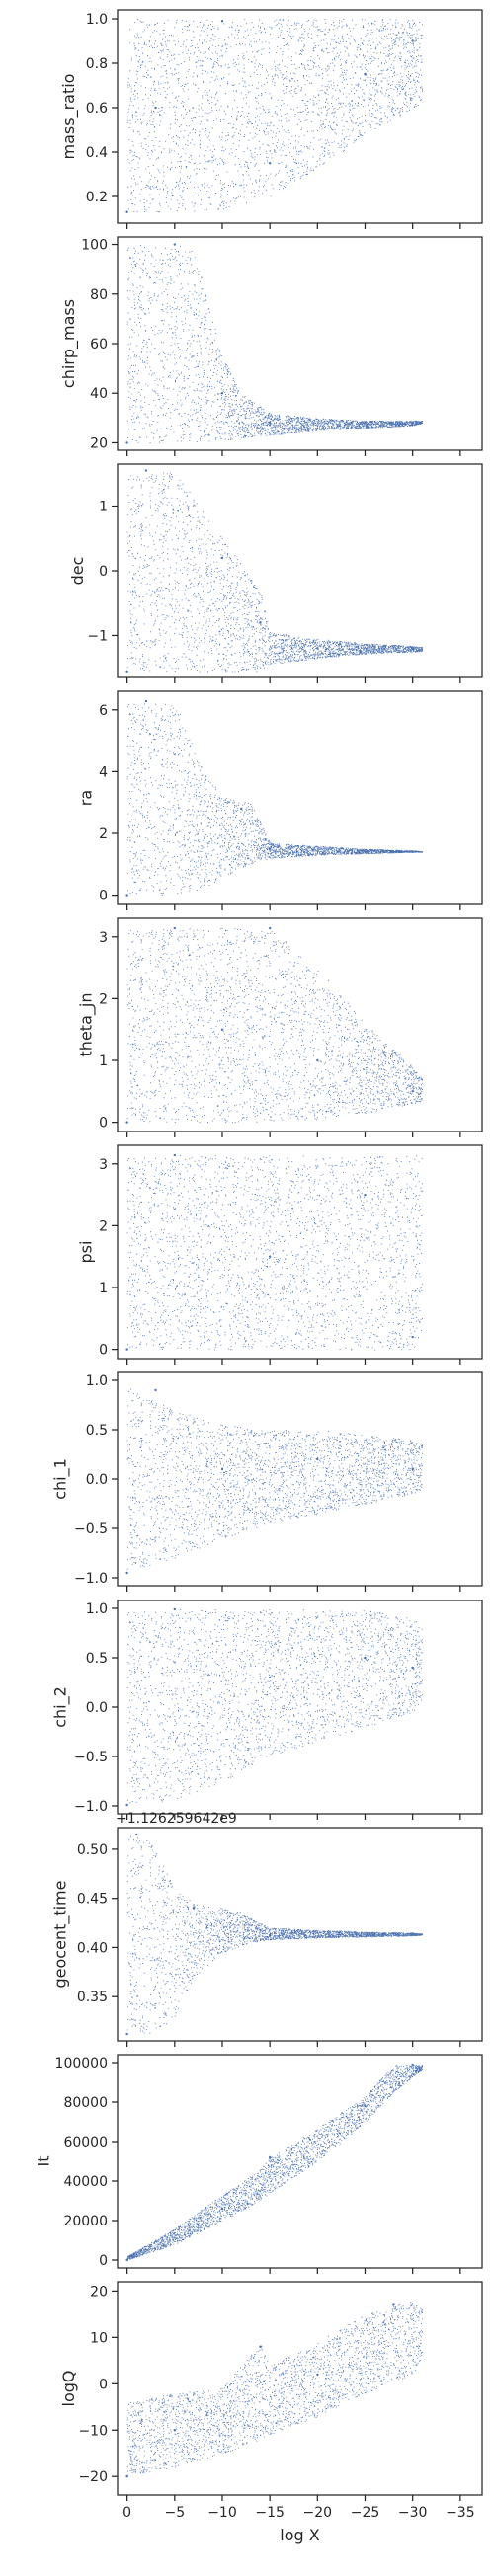 The height and width of the screenshot is (2576, 493). Describe the element at coordinates (99, 344) in the screenshot. I see `y-tick-label: 60` at that location.